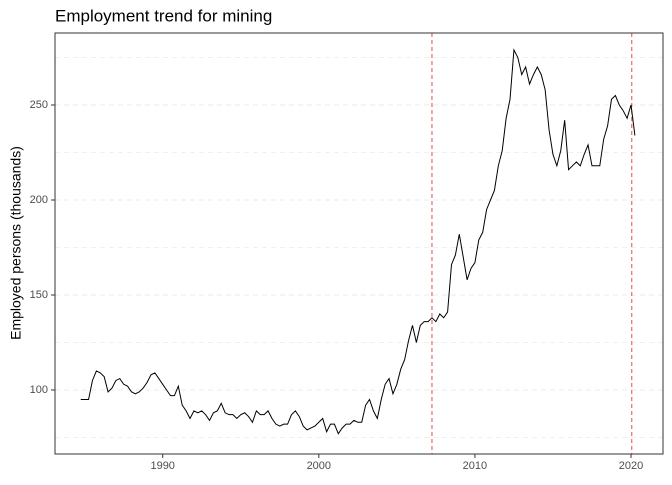 This screenshot has height=485, width=672. I want to click on y-tick-label: 250, so click(39, 105).